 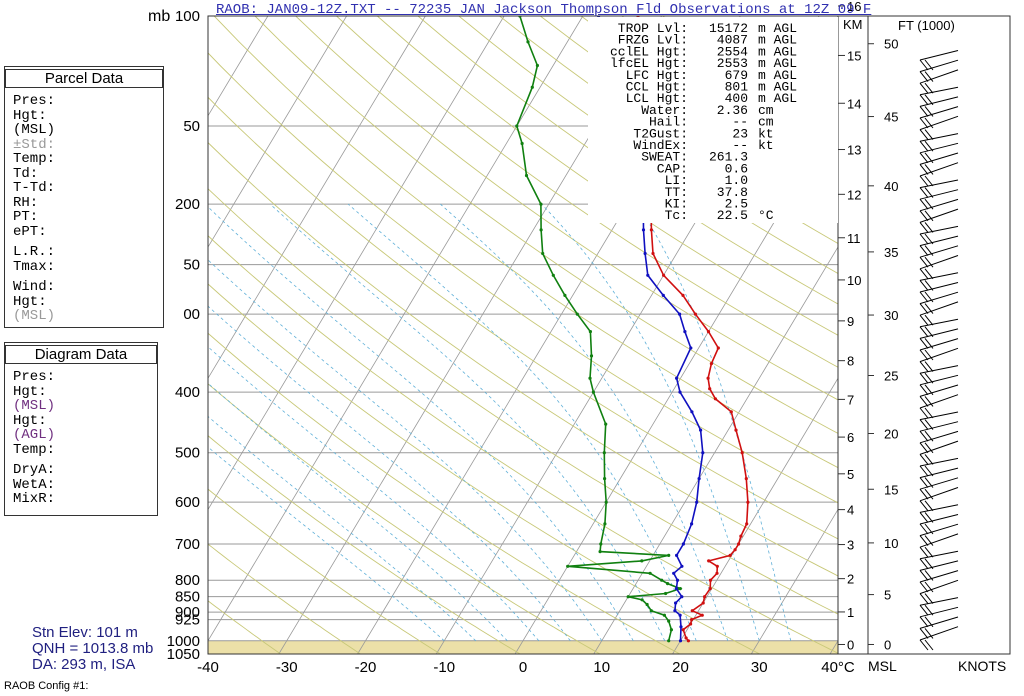 What do you see at coordinates (850, 510) in the screenshot?
I see `km-tick-label: 4` at bounding box center [850, 510].